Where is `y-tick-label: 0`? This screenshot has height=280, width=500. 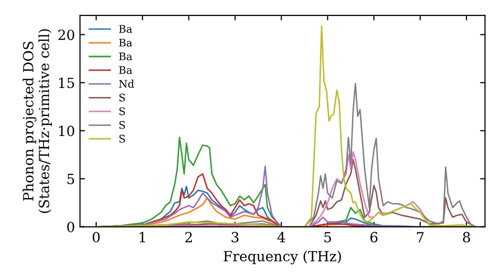 y-tick-label: 0 is located at coordinates (70, 227).